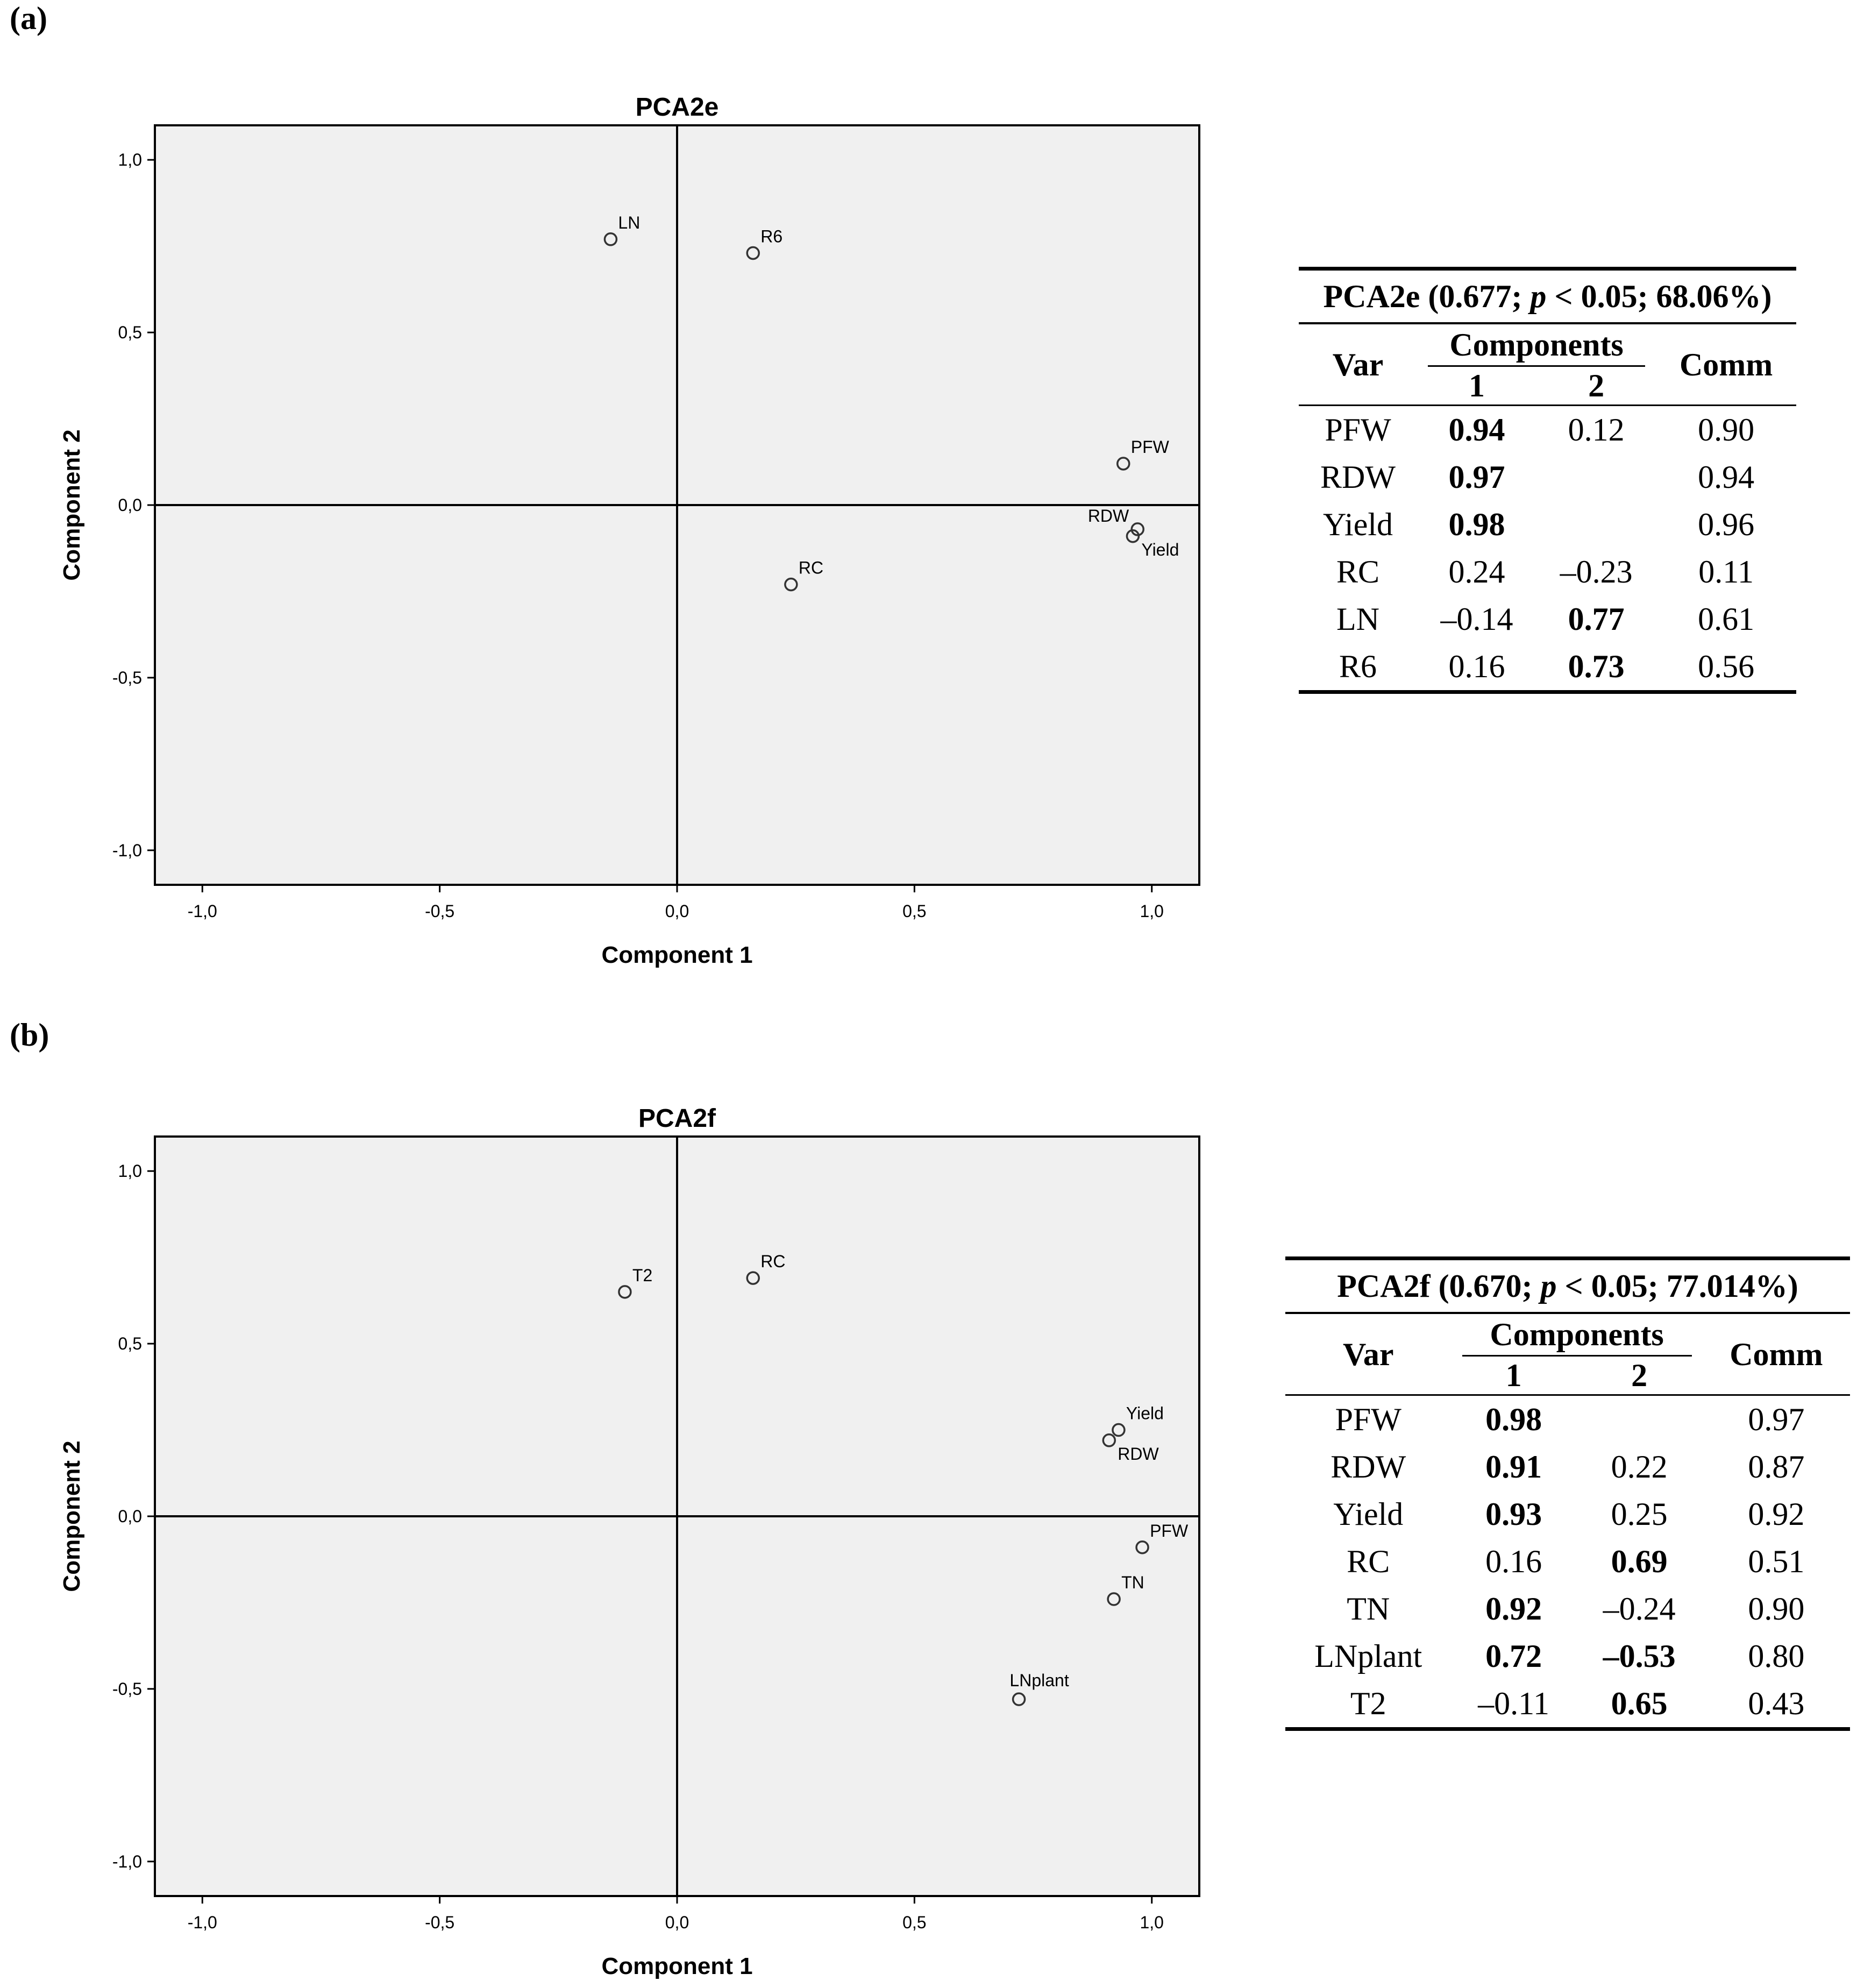  I want to click on table-row: RDW 0.97 0.94, so click(1547, 477).